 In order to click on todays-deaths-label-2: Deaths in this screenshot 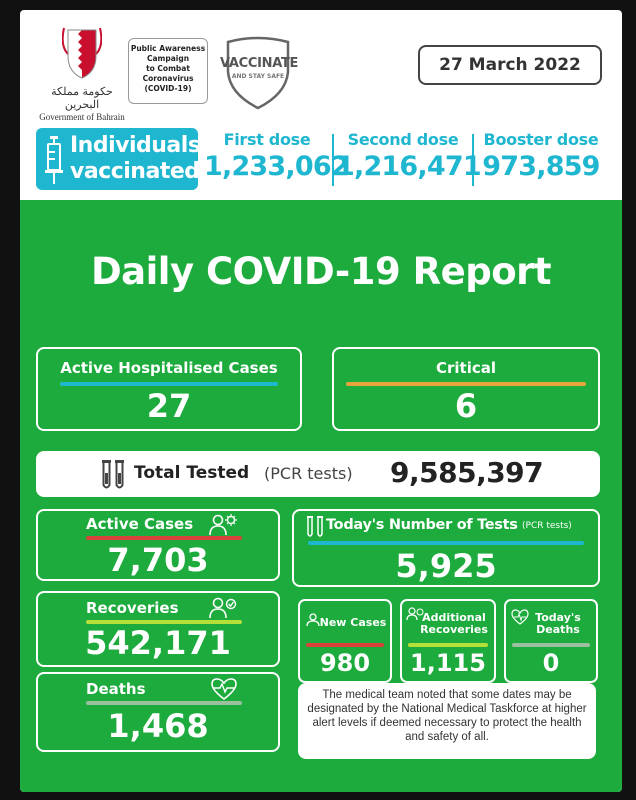, I will do `click(558, 629)`.